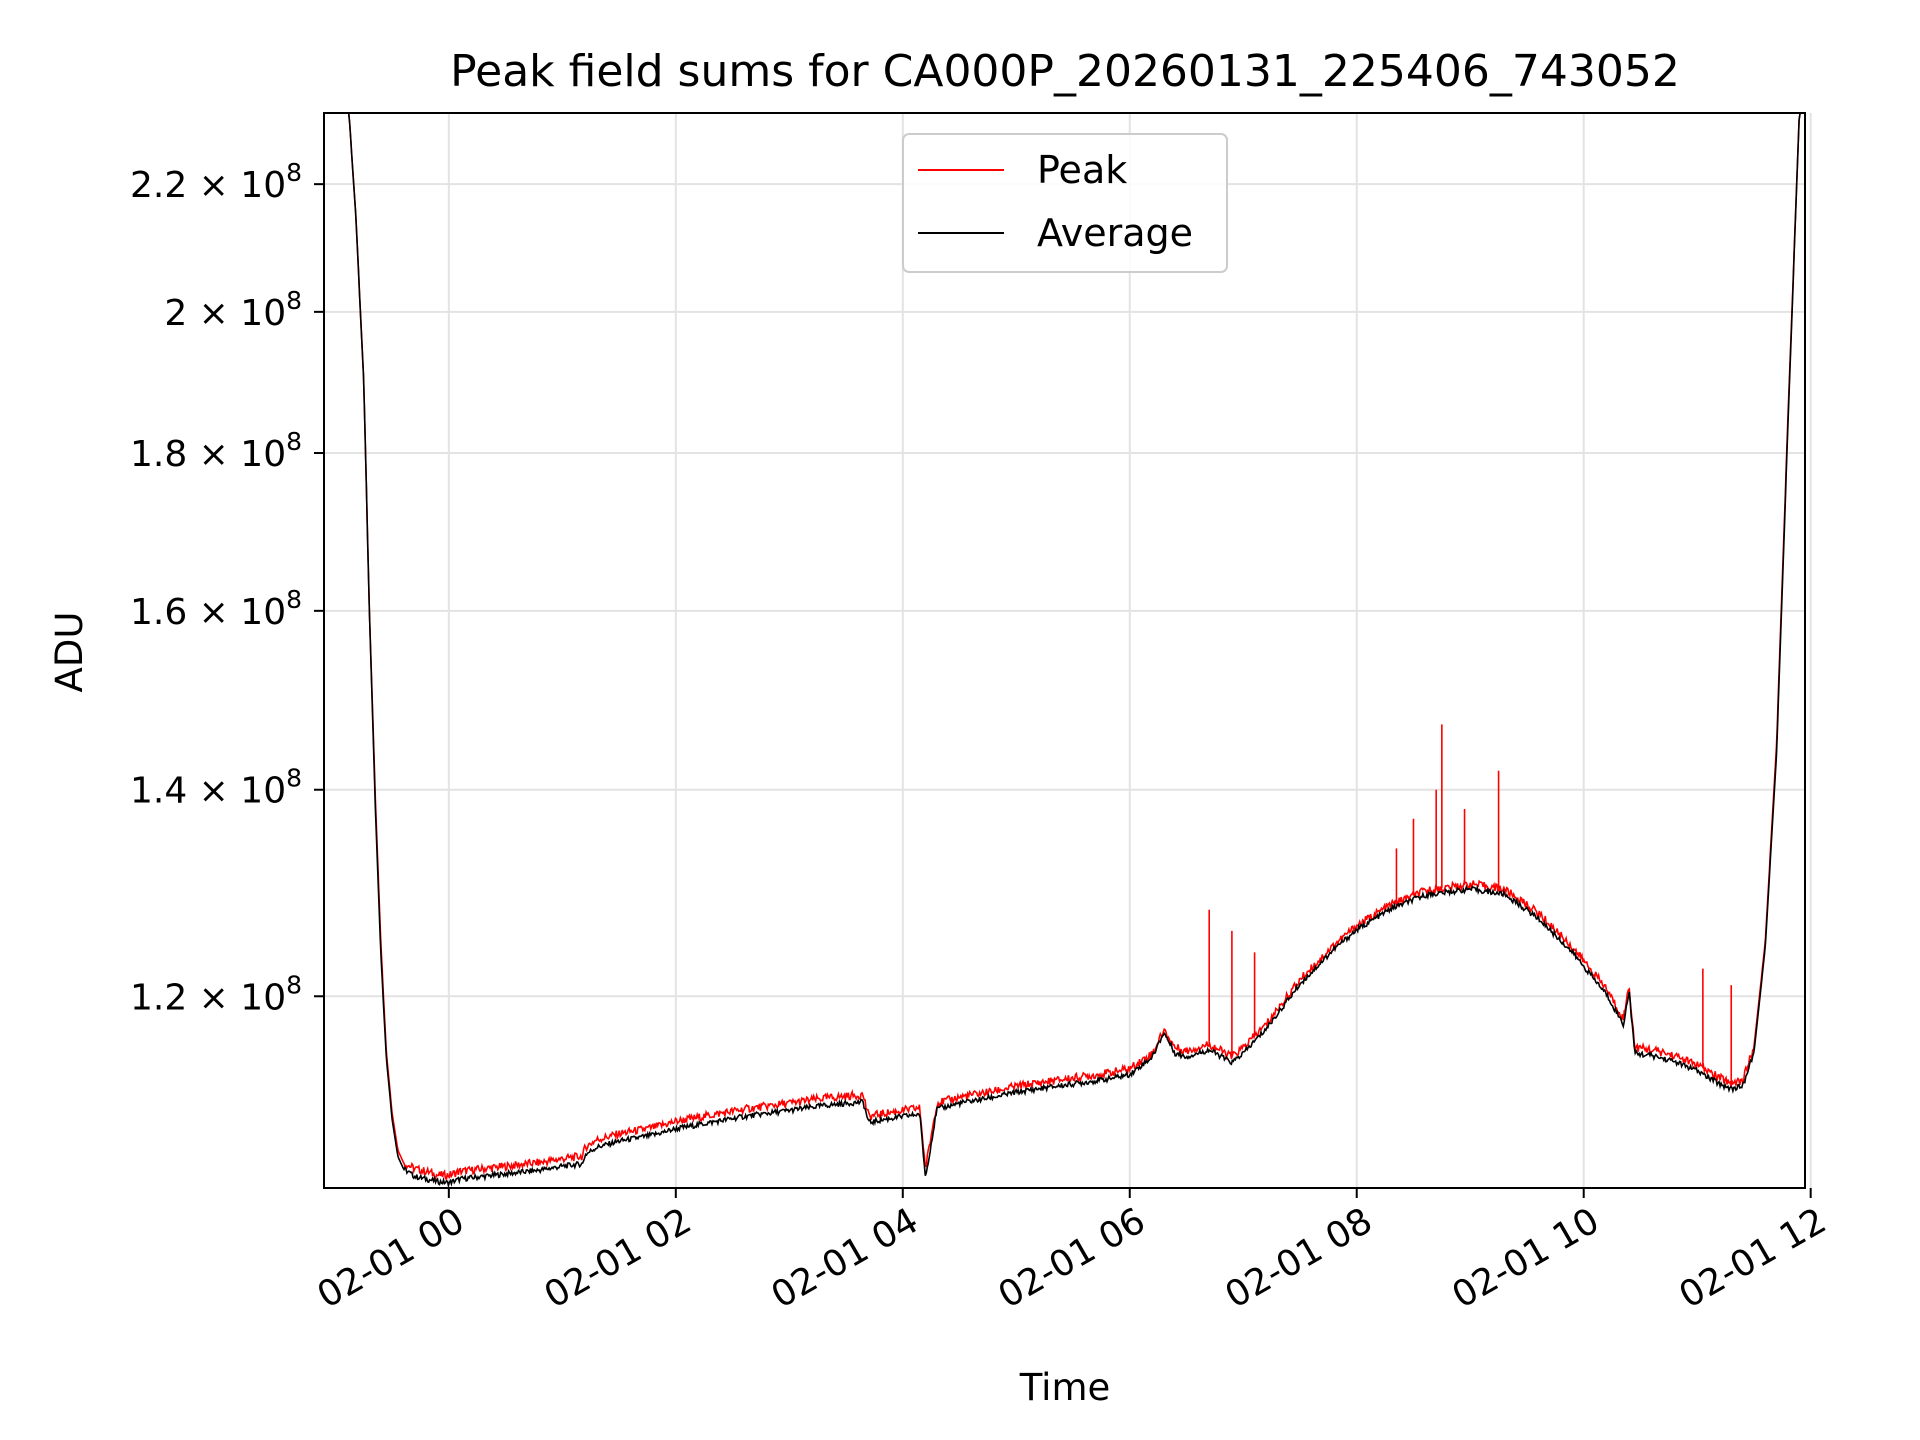  I want to click on legend-box, so click(1065, 203).